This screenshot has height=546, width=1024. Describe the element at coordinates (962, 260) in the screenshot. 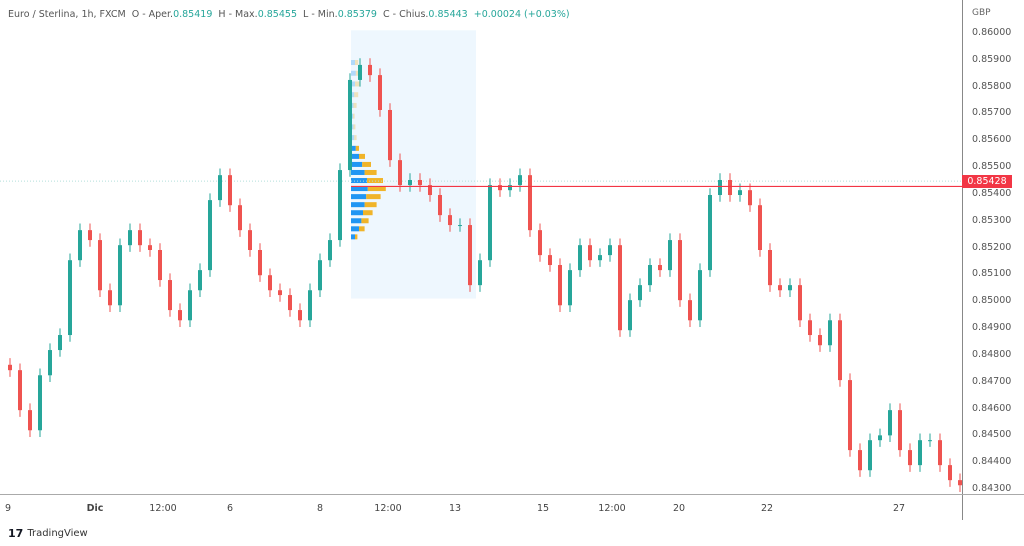

I see `price-axis-divider` at that location.